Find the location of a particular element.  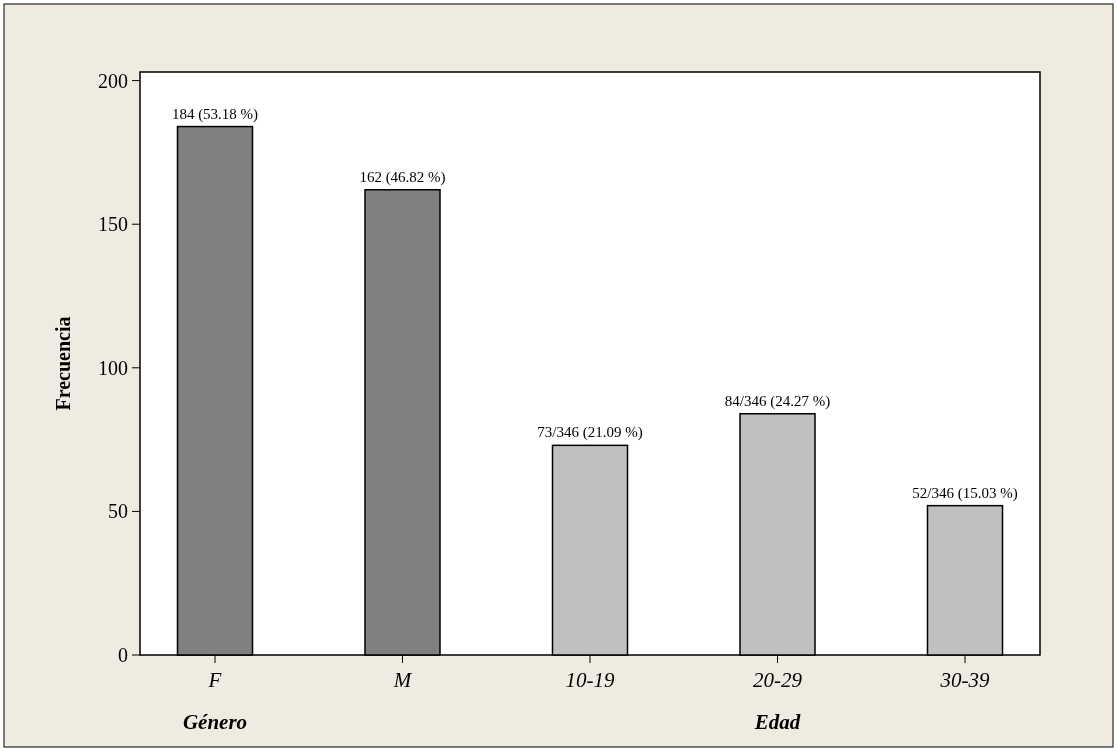

x-tick-label: F is located at coordinates (214, 680).